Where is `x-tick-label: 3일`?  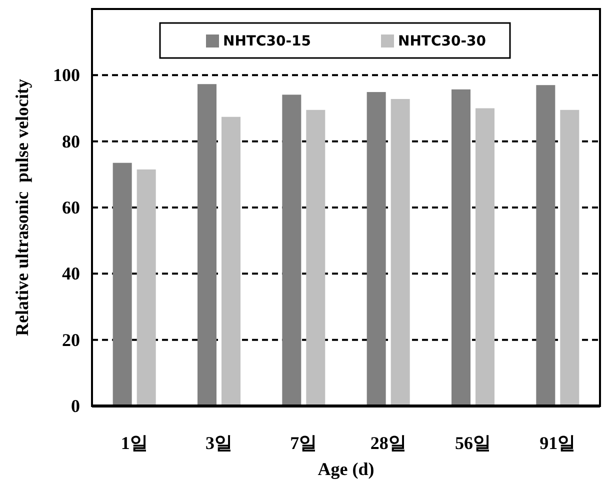
x-tick-label: 3일 is located at coordinates (219, 443).